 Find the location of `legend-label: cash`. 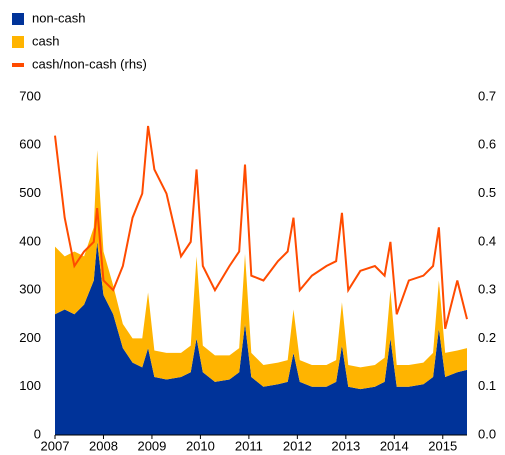

legend-label: cash is located at coordinates (45, 40).